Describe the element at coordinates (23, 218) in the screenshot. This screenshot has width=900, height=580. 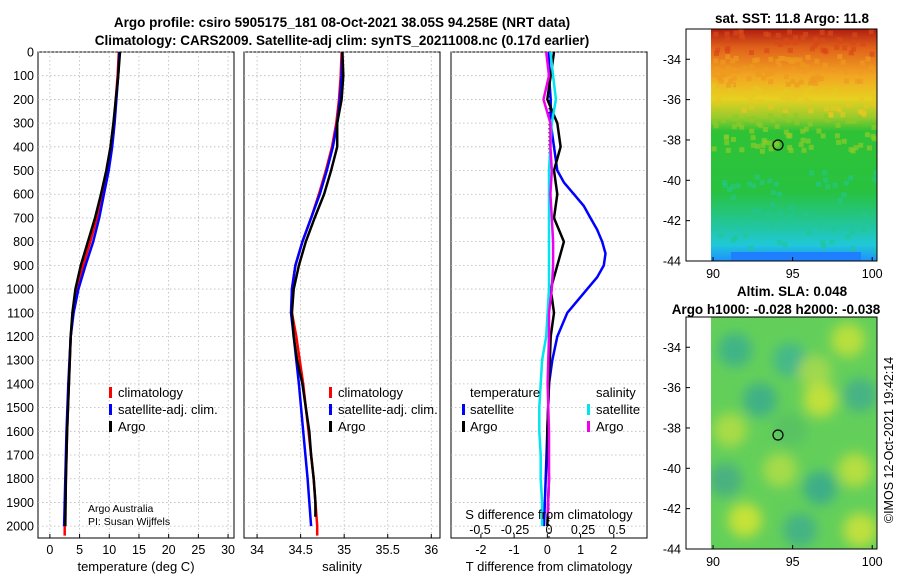
I see `depth-tick-label: 700` at that location.